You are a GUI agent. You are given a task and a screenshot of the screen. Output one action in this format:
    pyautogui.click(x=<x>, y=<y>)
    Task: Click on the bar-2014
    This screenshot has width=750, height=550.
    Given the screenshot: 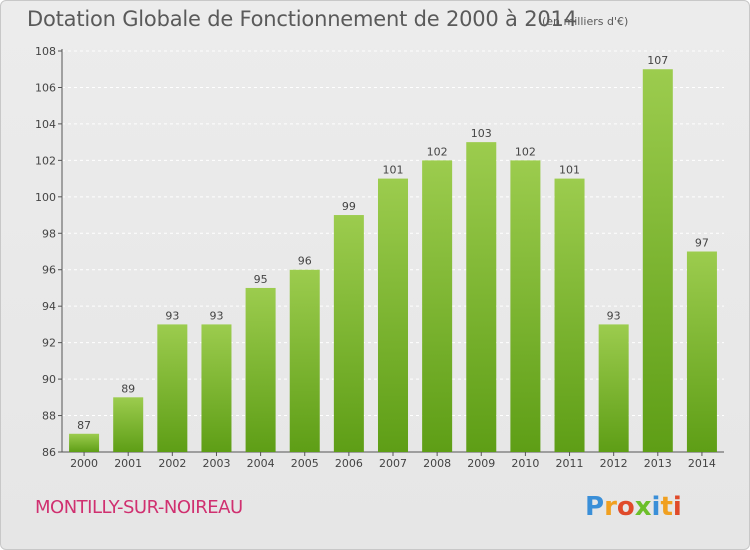 What is the action you would take?
    pyautogui.click(x=701, y=351)
    